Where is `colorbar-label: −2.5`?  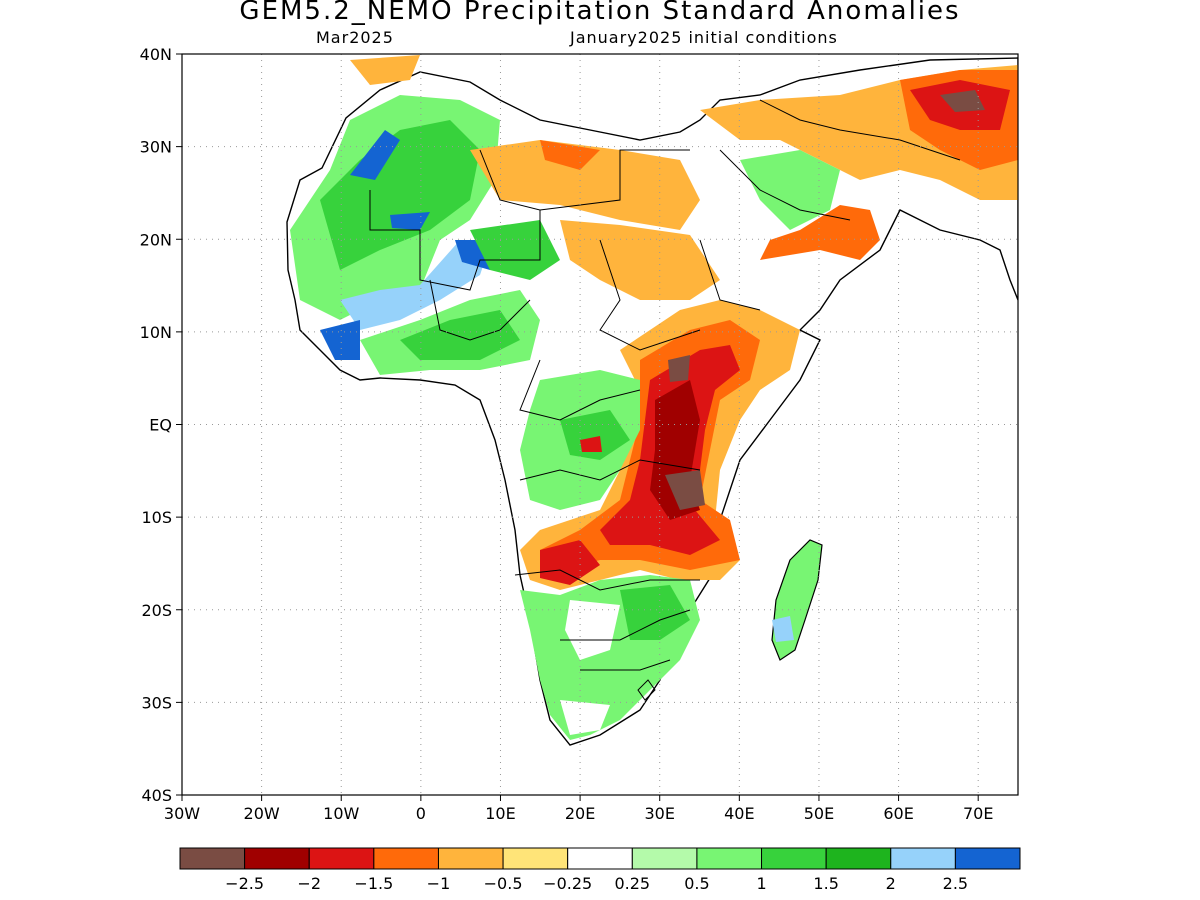
colorbar-label: −2.5 is located at coordinates (244, 883).